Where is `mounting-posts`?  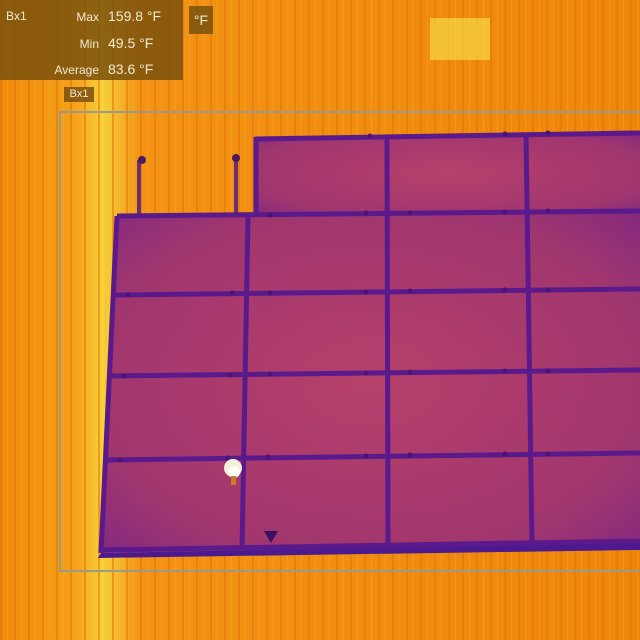 mounting-posts is located at coordinates (188, 186).